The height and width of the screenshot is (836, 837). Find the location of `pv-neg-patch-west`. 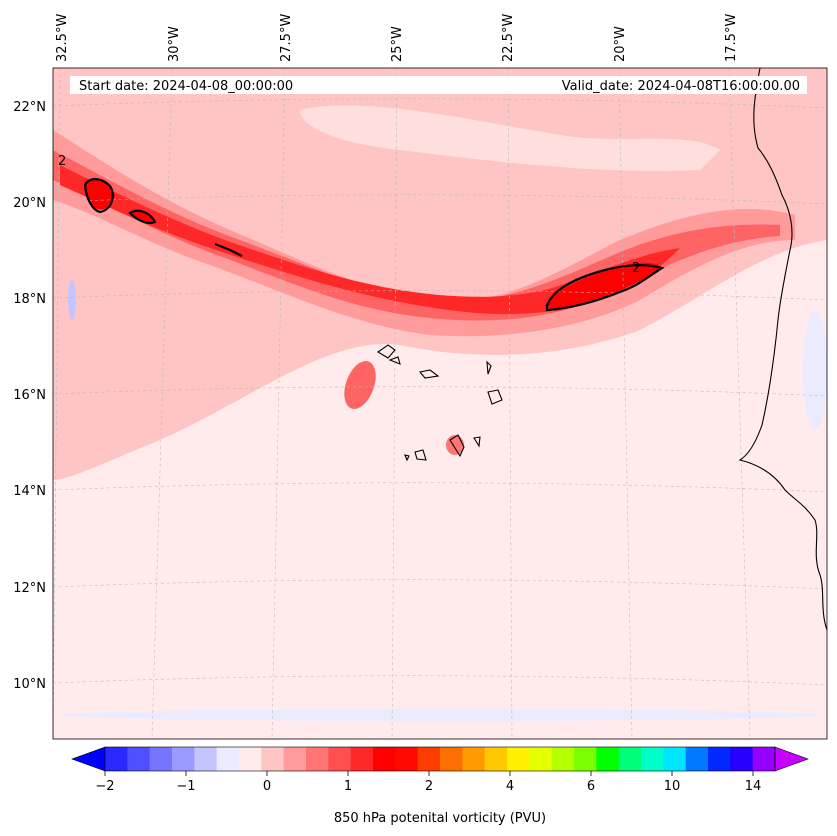

pv-neg-patch-west is located at coordinates (72, 300).